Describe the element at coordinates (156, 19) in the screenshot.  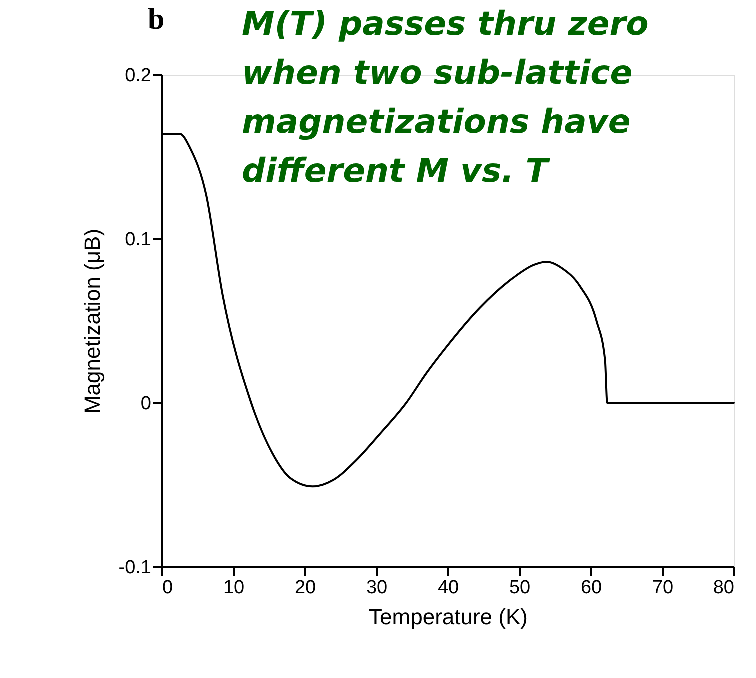
I see `text: b` at that location.